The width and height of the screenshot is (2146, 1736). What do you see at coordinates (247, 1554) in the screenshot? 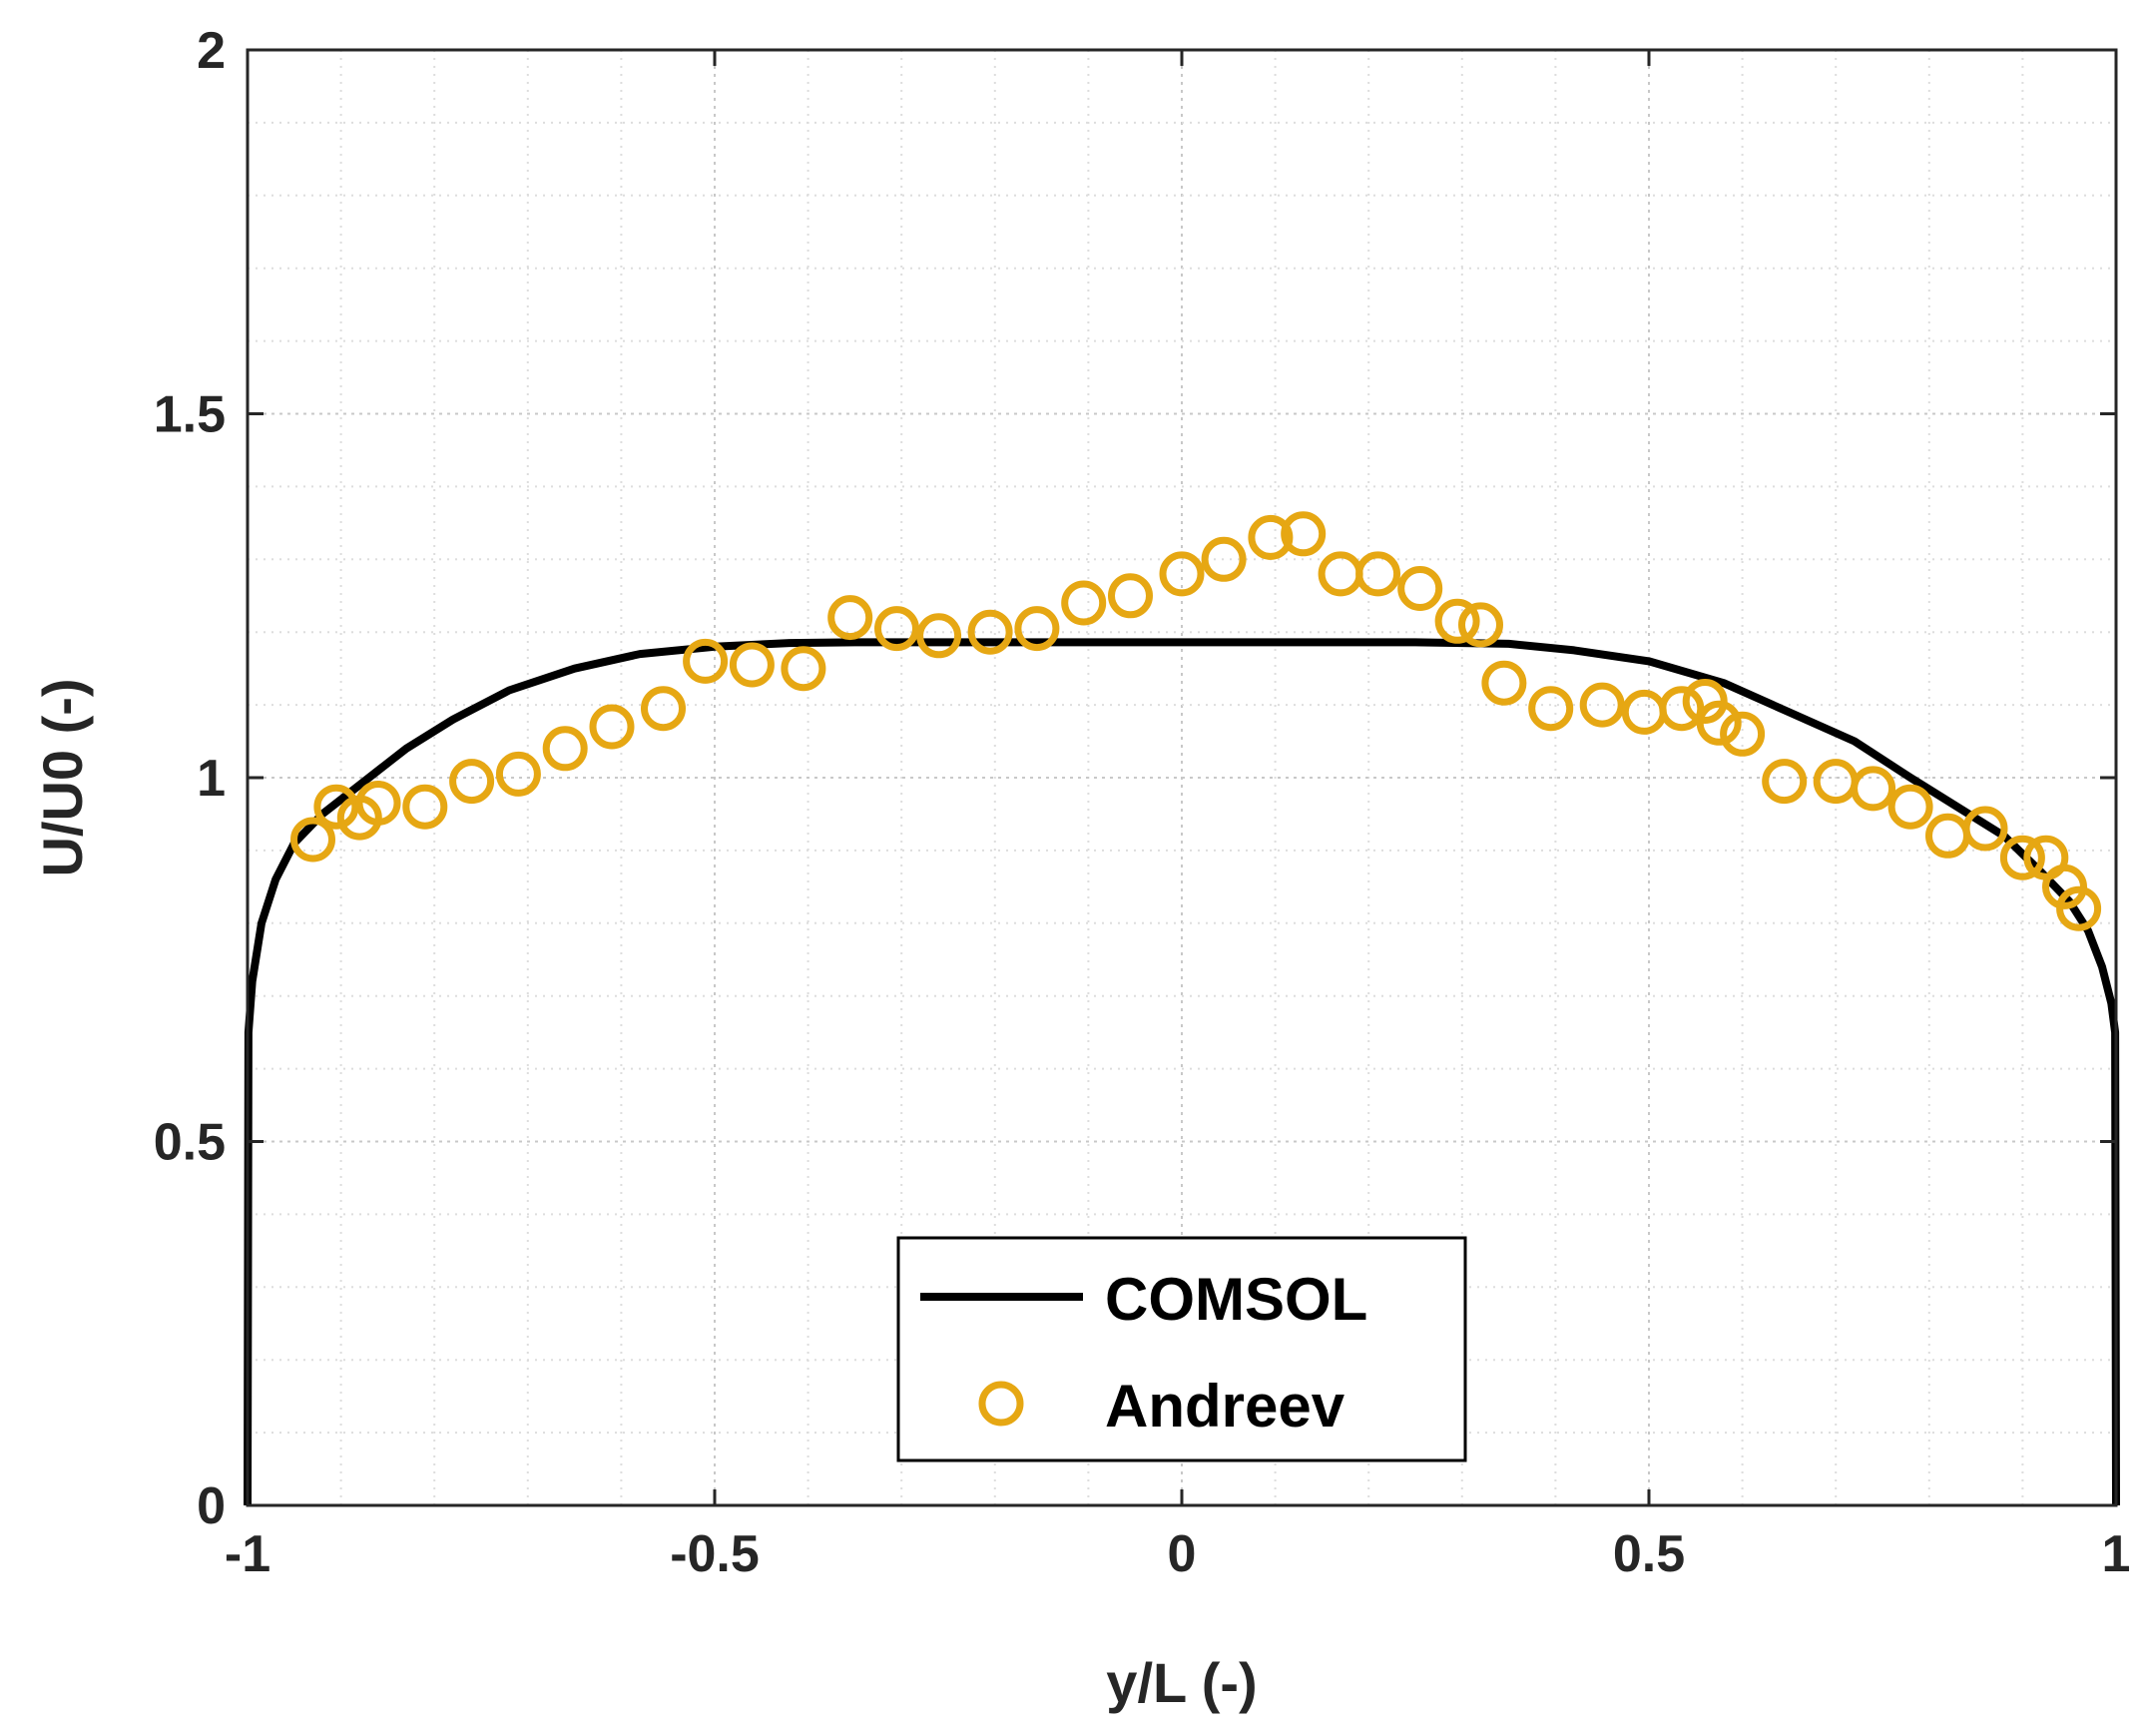
I see `x-tick-label: -1` at bounding box center [247, 1554].